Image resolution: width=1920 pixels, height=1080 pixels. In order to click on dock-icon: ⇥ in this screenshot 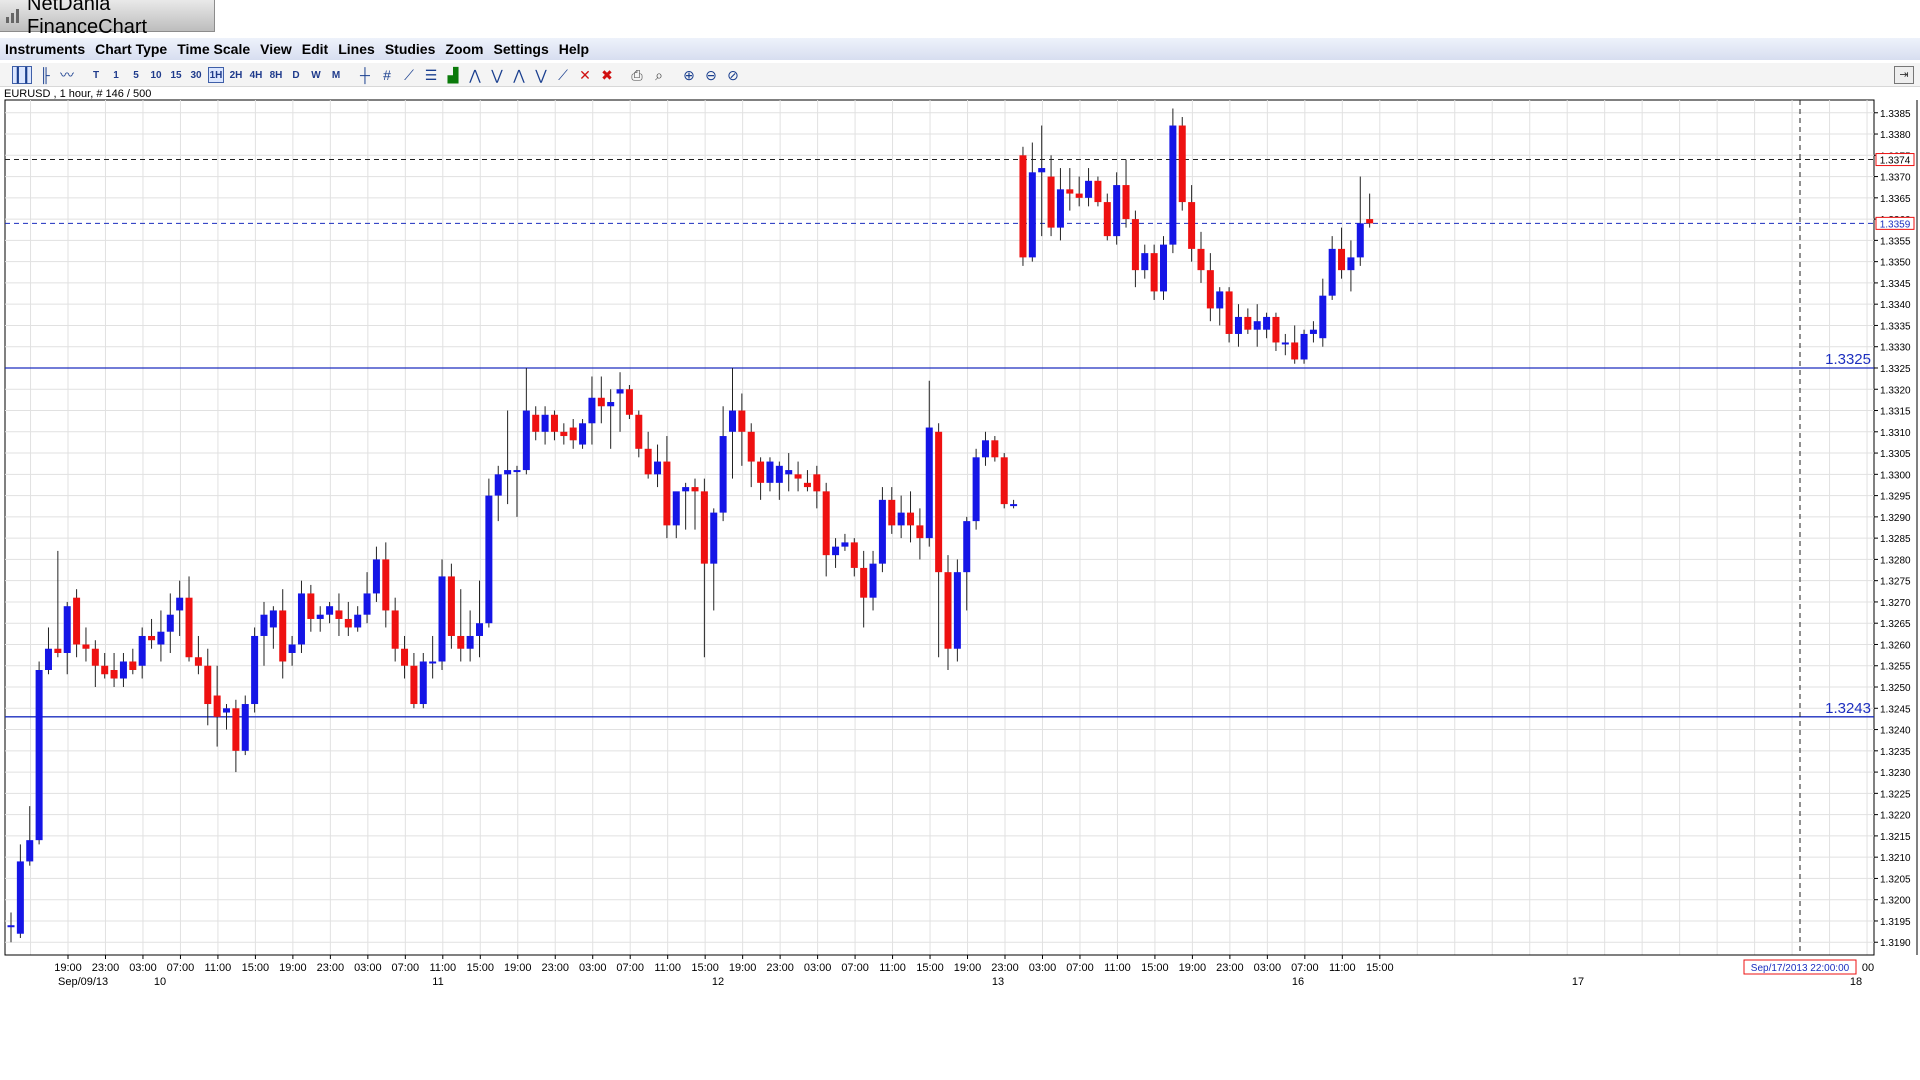, I will do `click(1904, 75)`.